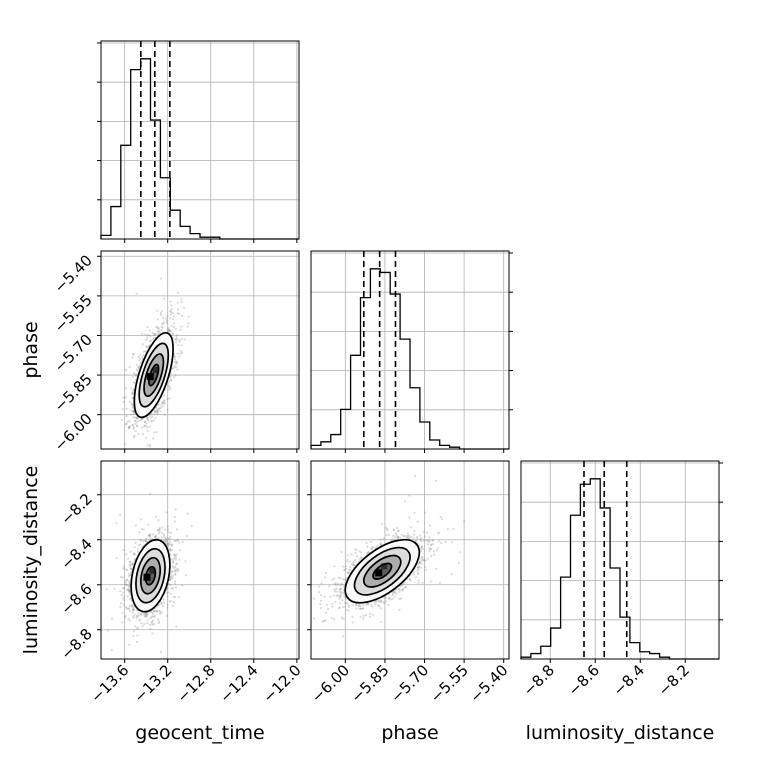 The image size is (760, 760). I want to click on y-tick-label-luminosity_distance: −8.4, so click(76, 554).